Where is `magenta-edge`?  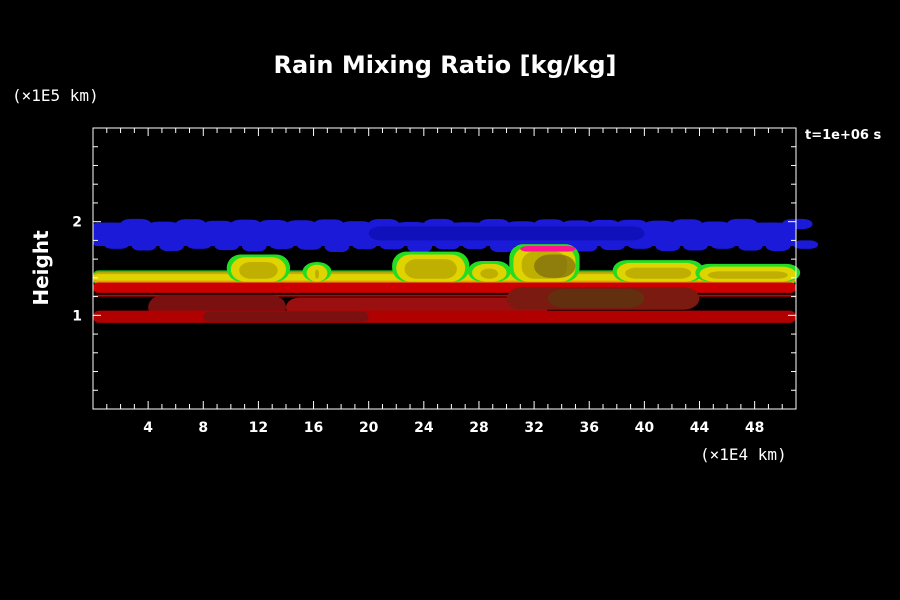
magenta-edge is located at coordinates (548, 249).